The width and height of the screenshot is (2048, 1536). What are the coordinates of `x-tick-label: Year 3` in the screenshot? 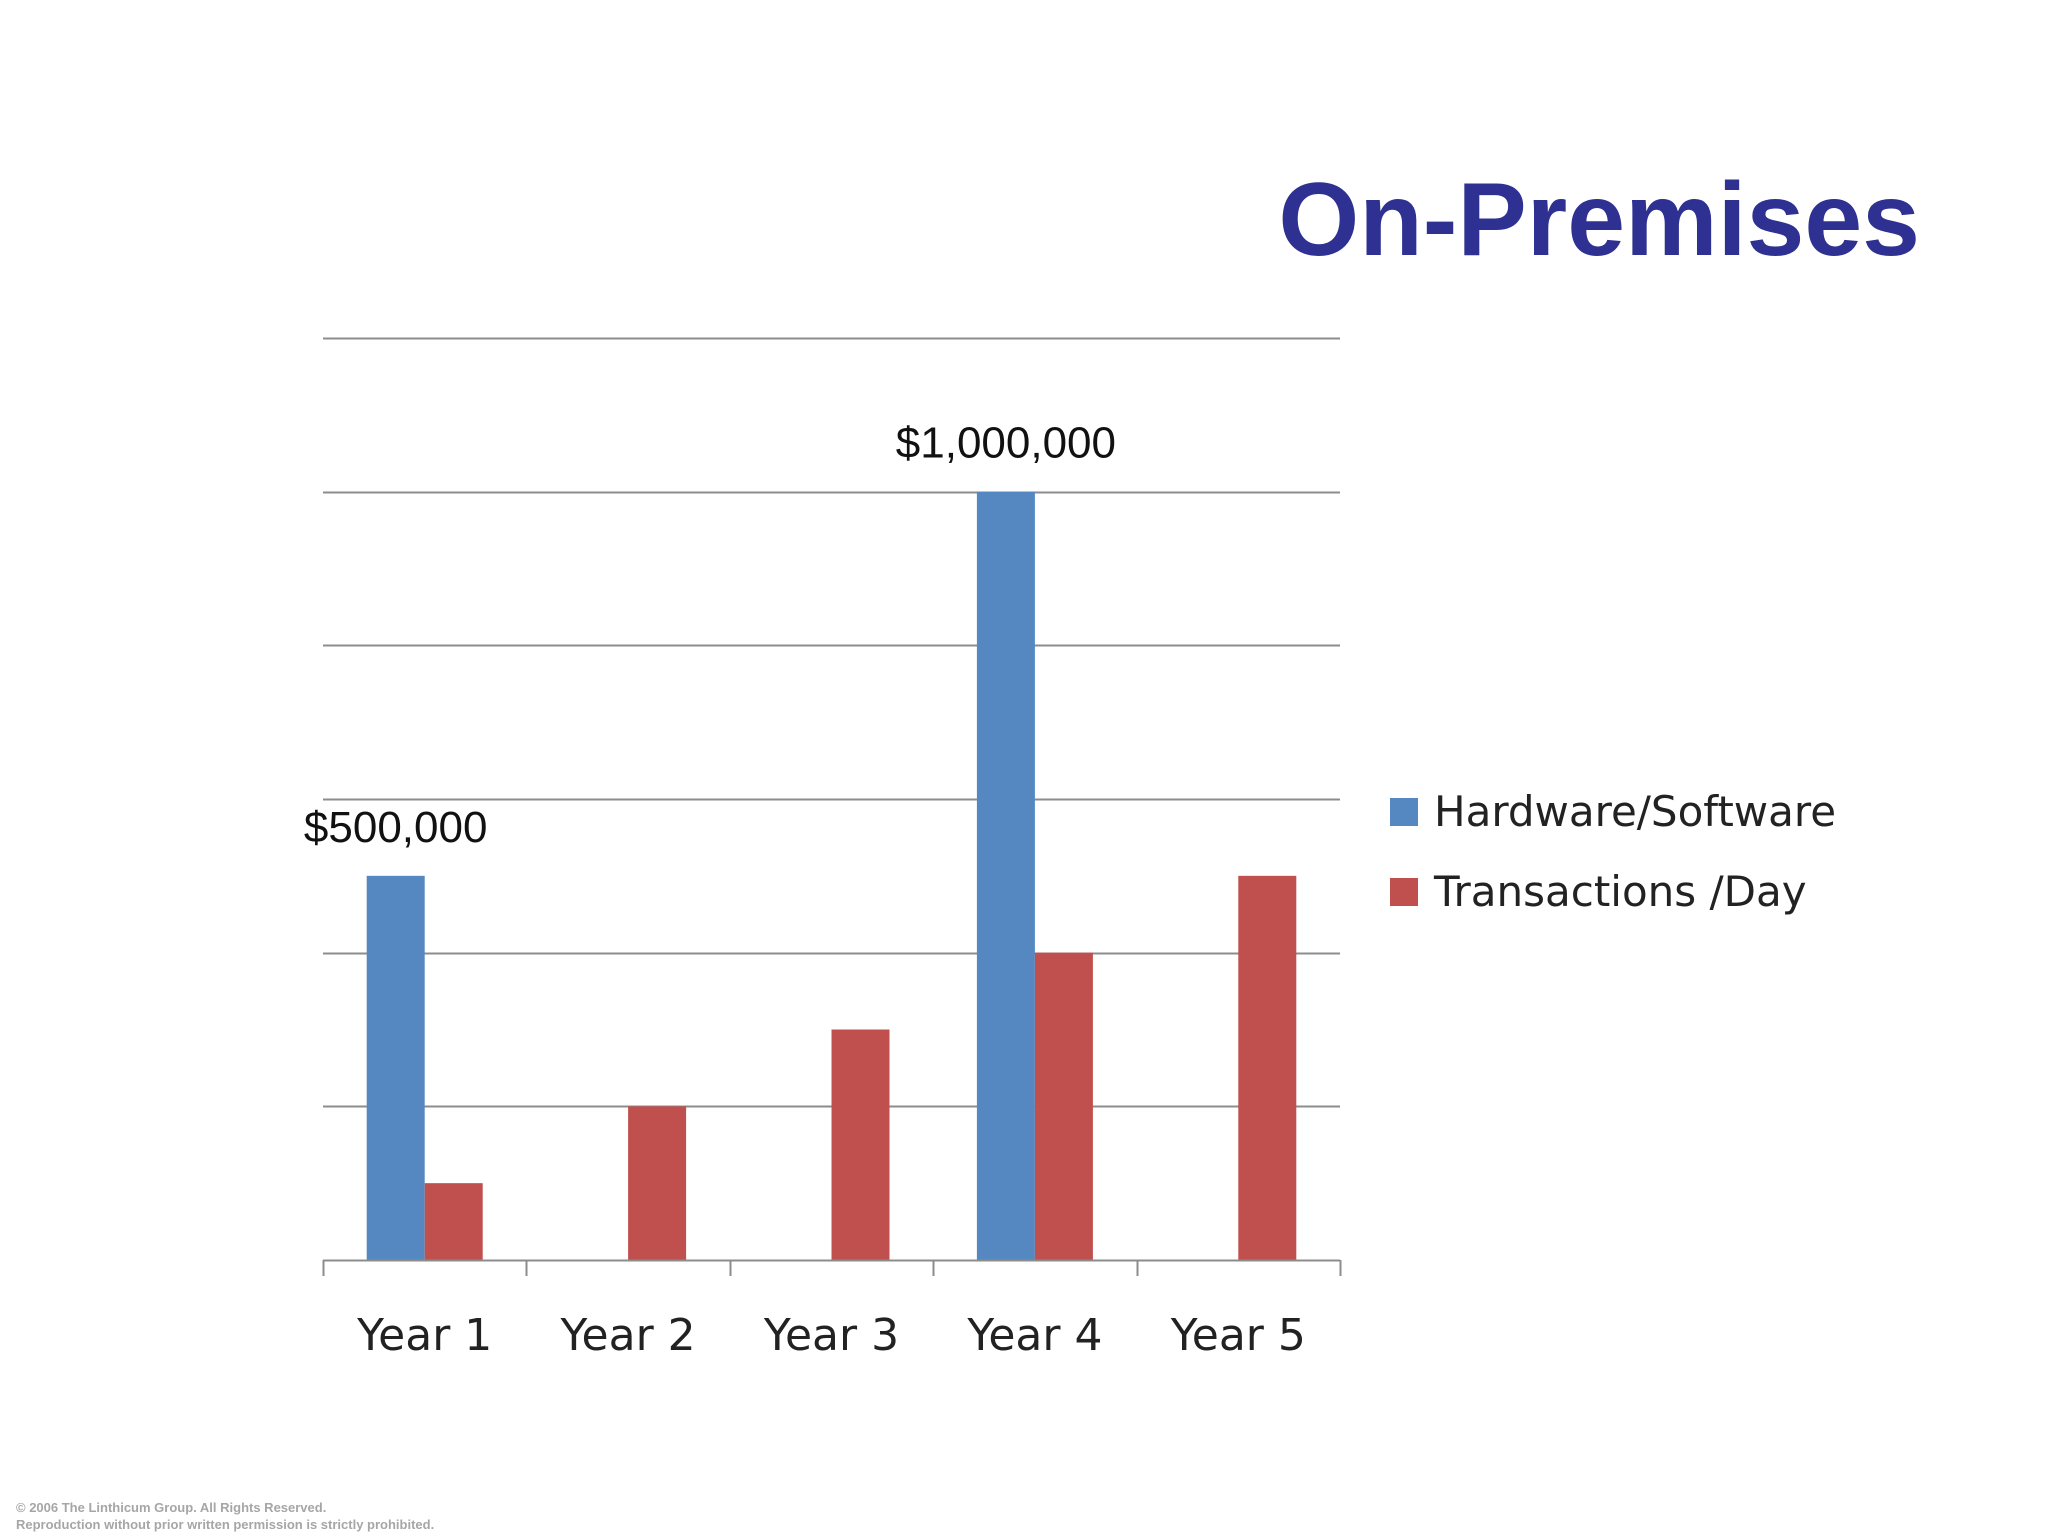 It's located at (831, 1335).